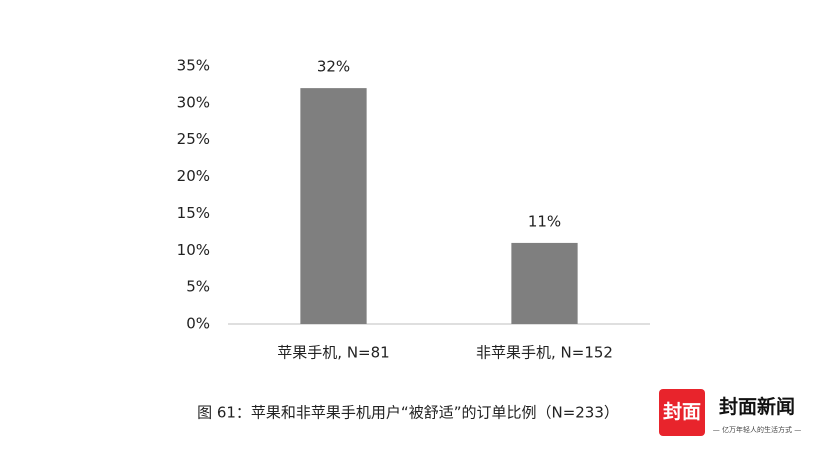  I want to click on y-tick-label: 20%, so click(193, 176).